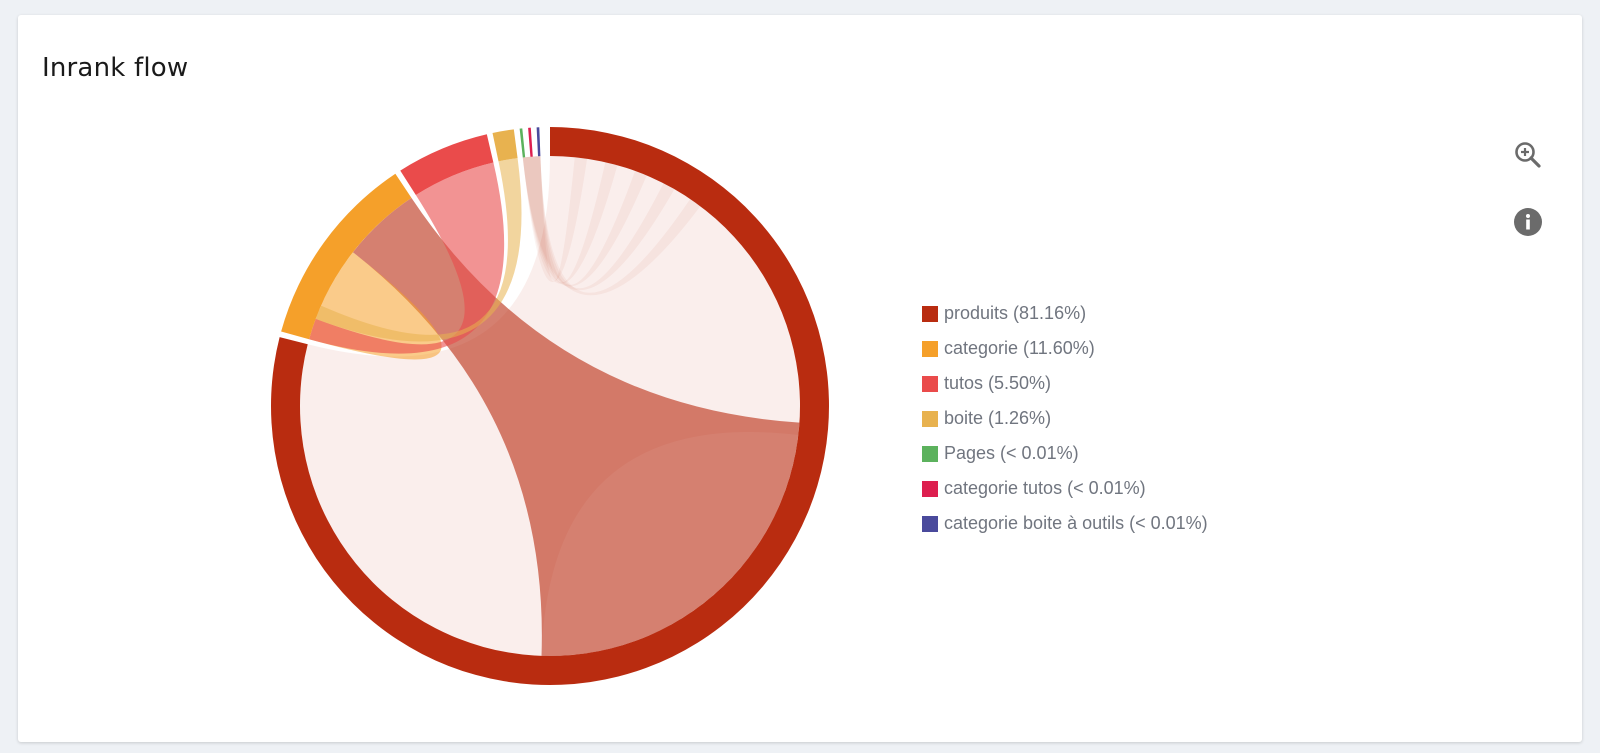 This screenshot has height=753, width=1600. I want to click on legend-label: produits (81.16%), so click(1015, 313).